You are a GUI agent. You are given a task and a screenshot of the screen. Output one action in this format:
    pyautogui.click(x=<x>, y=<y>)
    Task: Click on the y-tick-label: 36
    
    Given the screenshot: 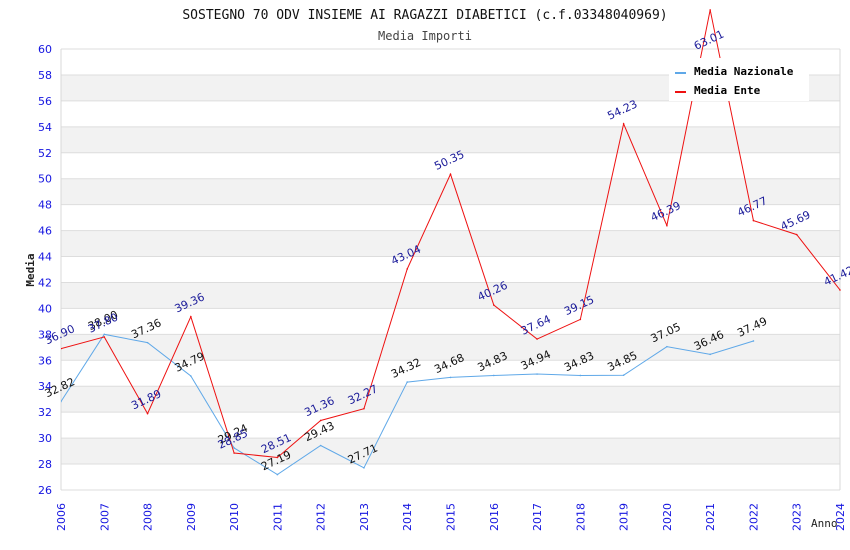 What is the action you would take?
    pyautogui.click(x=45, y=360)
    